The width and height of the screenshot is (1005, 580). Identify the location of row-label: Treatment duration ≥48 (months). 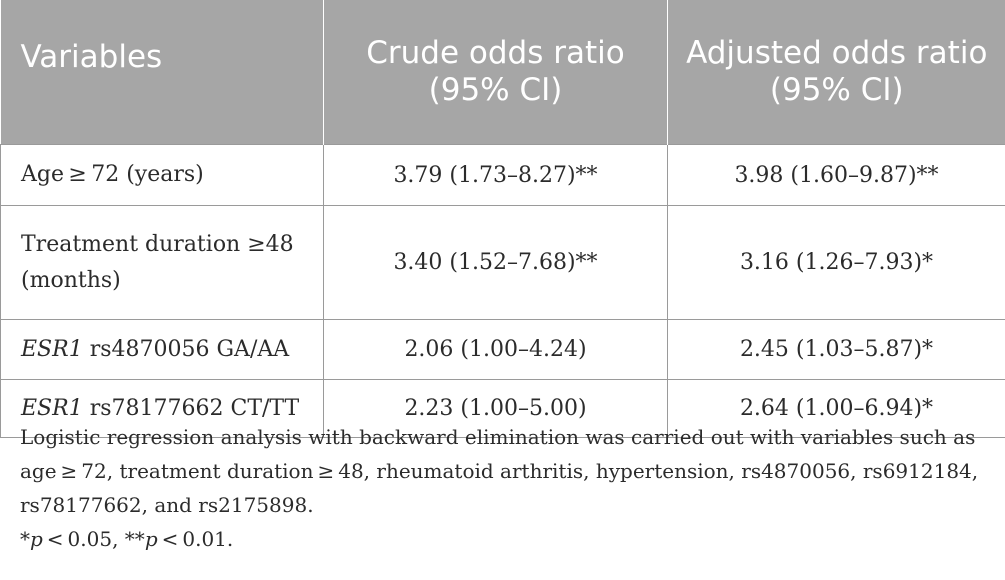
(162, 262).